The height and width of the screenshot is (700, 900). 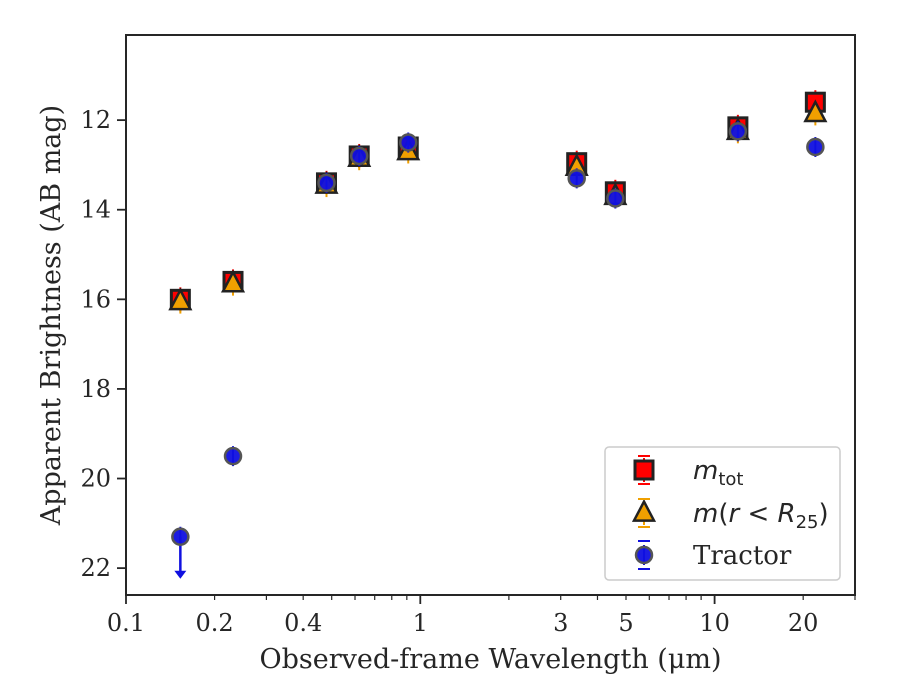 What do you see at coordinates (95, 479) in the screenshot?
I see `y-tick-label: 20` at bounding box center [95, 479].